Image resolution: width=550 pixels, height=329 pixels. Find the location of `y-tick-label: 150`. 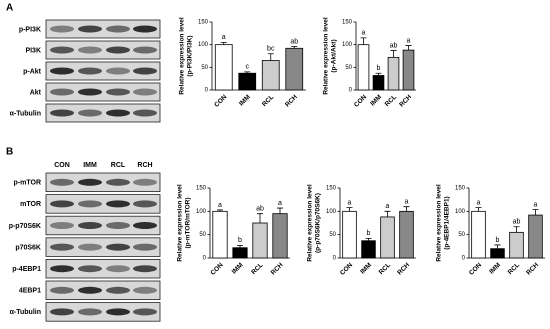

y-tick-label: 150 is located at coordinates (331, 189).